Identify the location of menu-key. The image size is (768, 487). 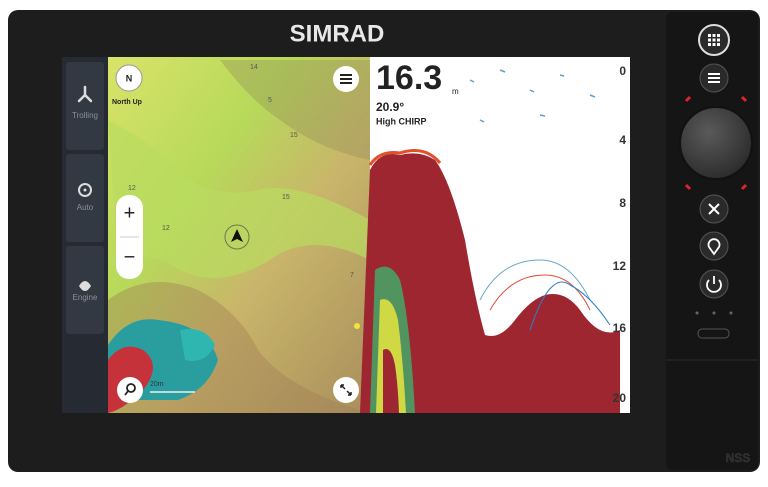
(714, 78).